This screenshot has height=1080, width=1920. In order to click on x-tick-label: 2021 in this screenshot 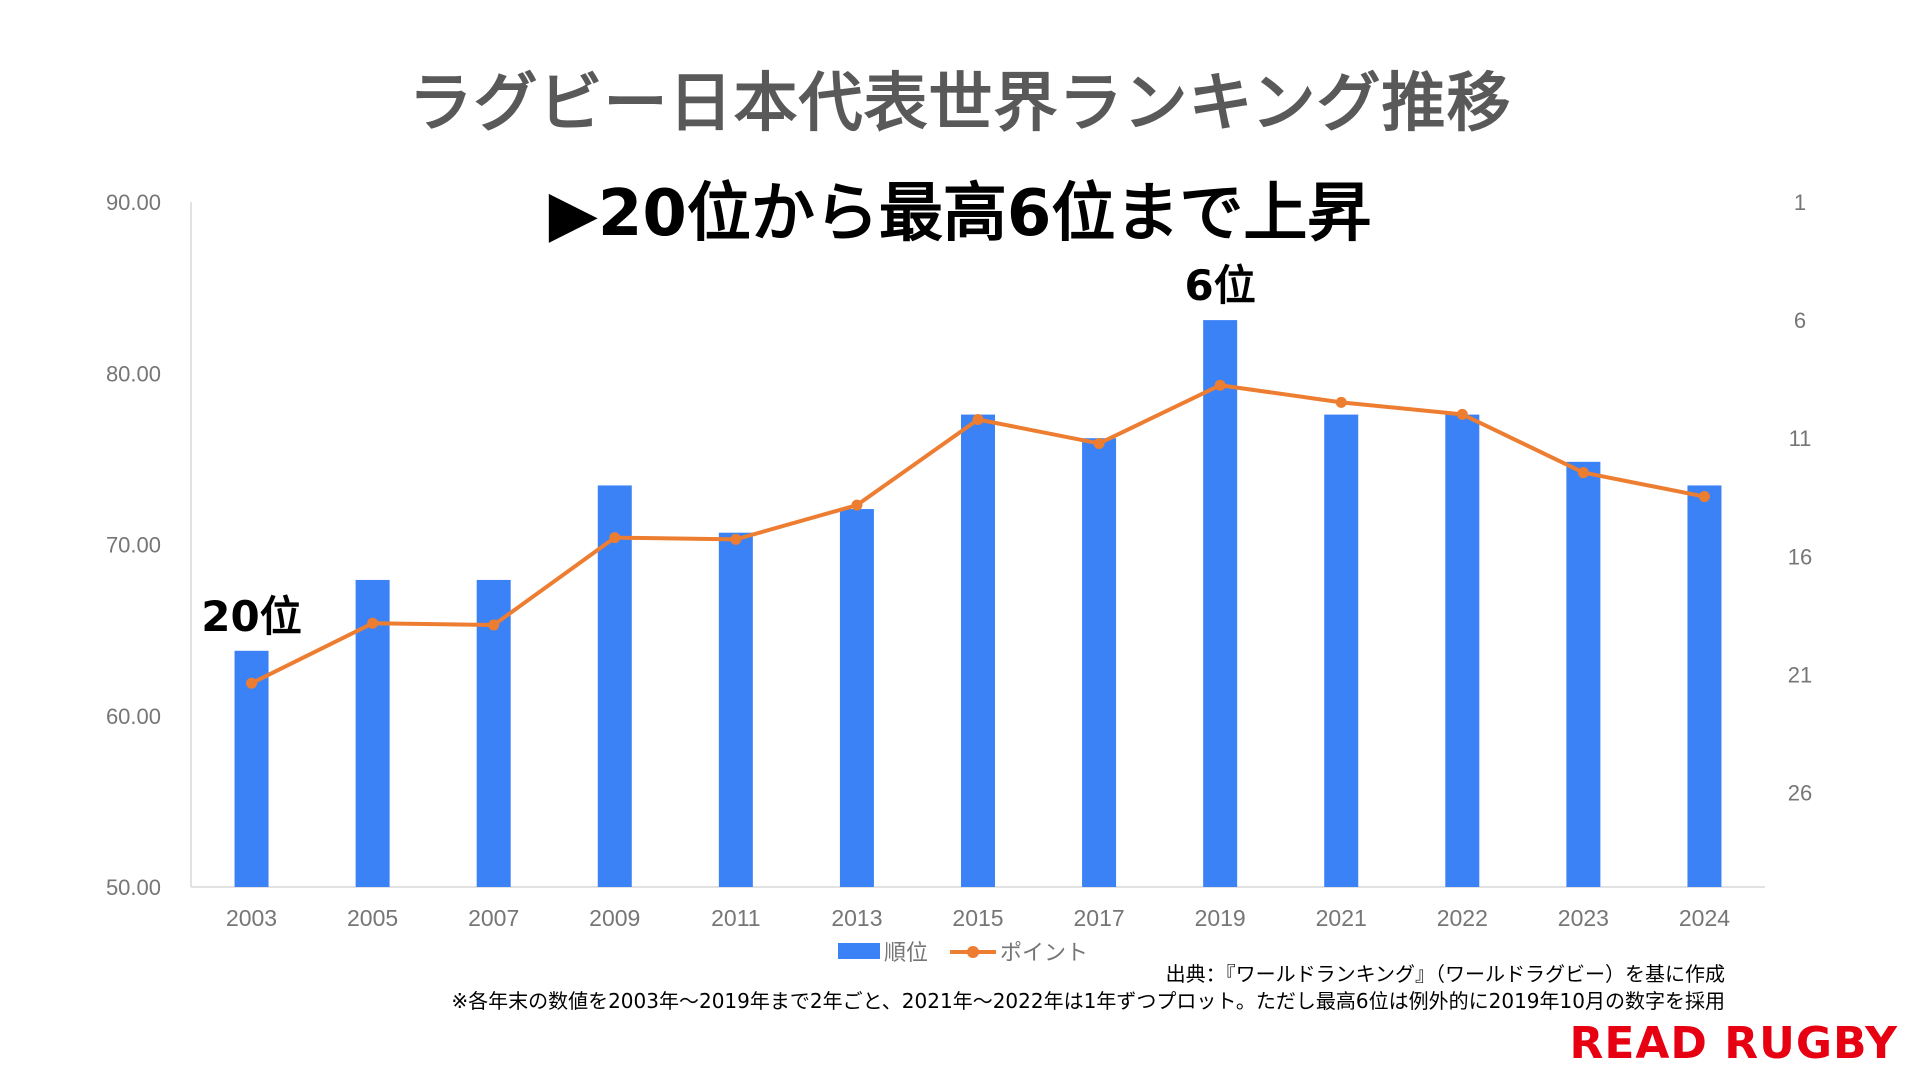, I will do `click(1341, 918)`.